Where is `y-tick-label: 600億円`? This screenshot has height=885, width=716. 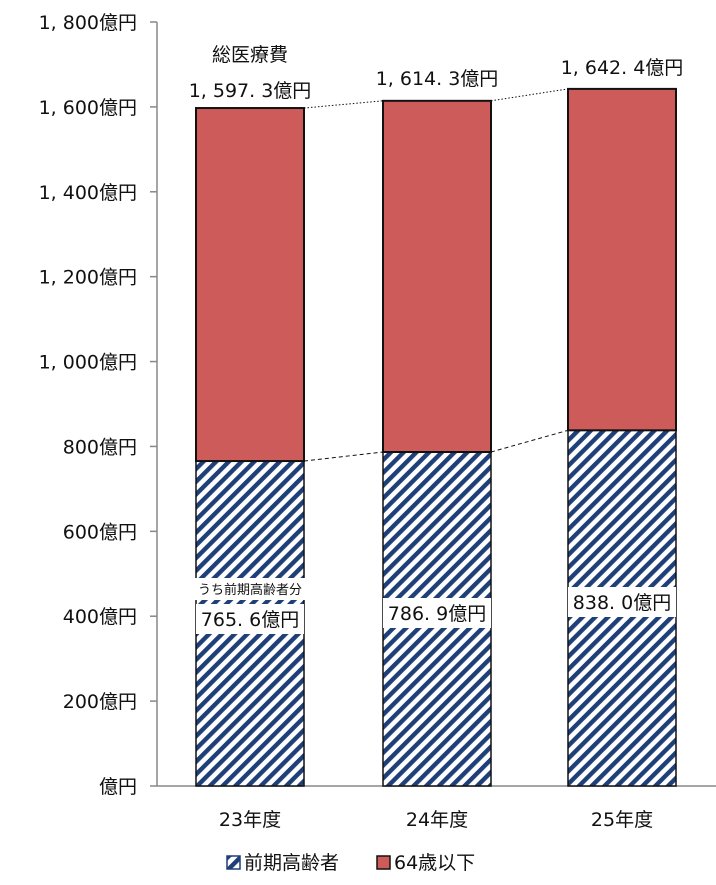
y-tick-label: 600億円 is located at coordinates (100, 532).